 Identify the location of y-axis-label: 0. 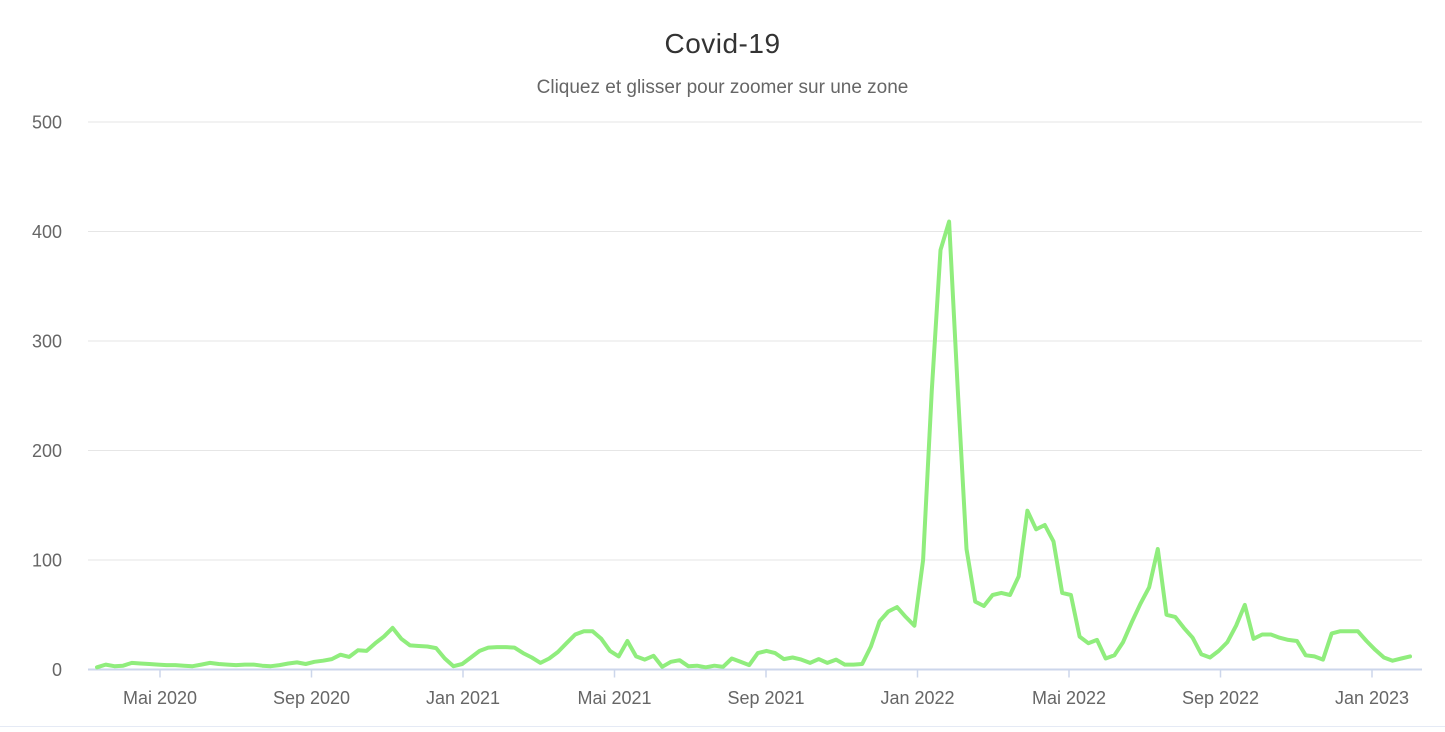
(57, 670).